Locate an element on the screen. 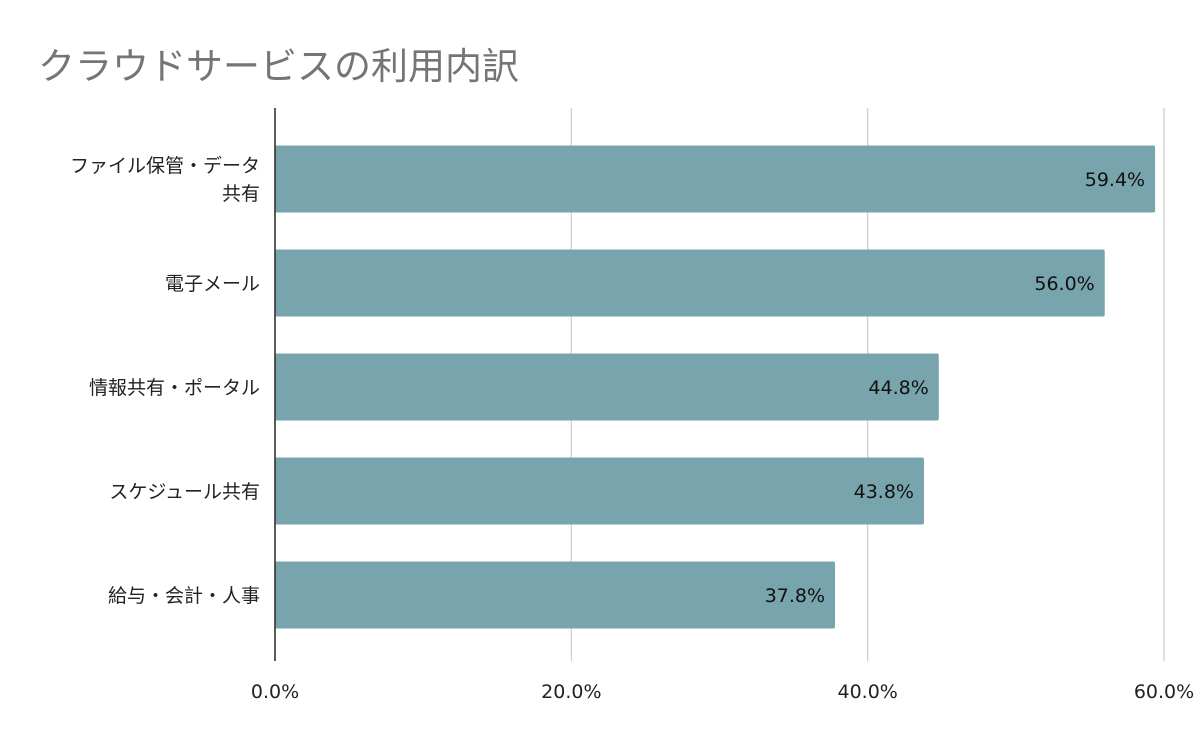 The image size is (1200, 742). x-tick-label: 60.0% is located at coordinates (1164, 692).